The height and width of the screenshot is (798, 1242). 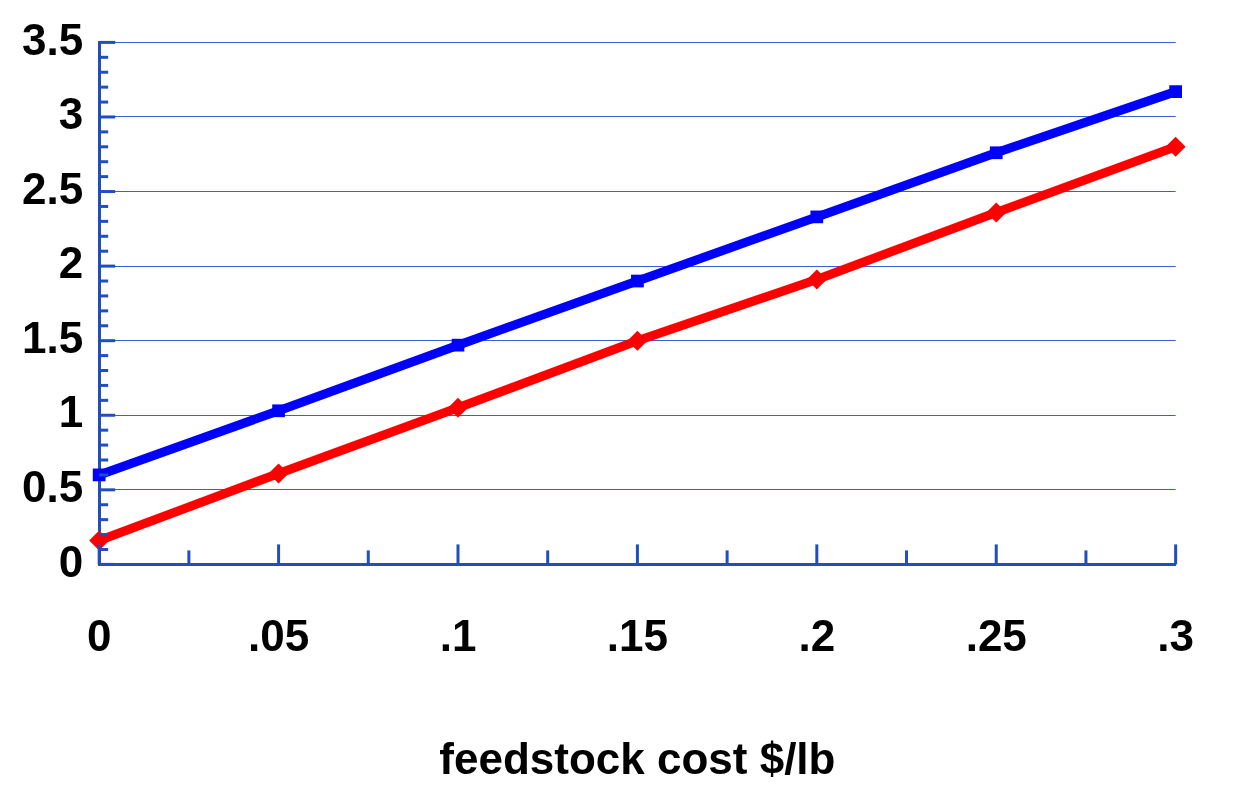 I want to click on y-tick-label: 0, so click(x=71, y=561).